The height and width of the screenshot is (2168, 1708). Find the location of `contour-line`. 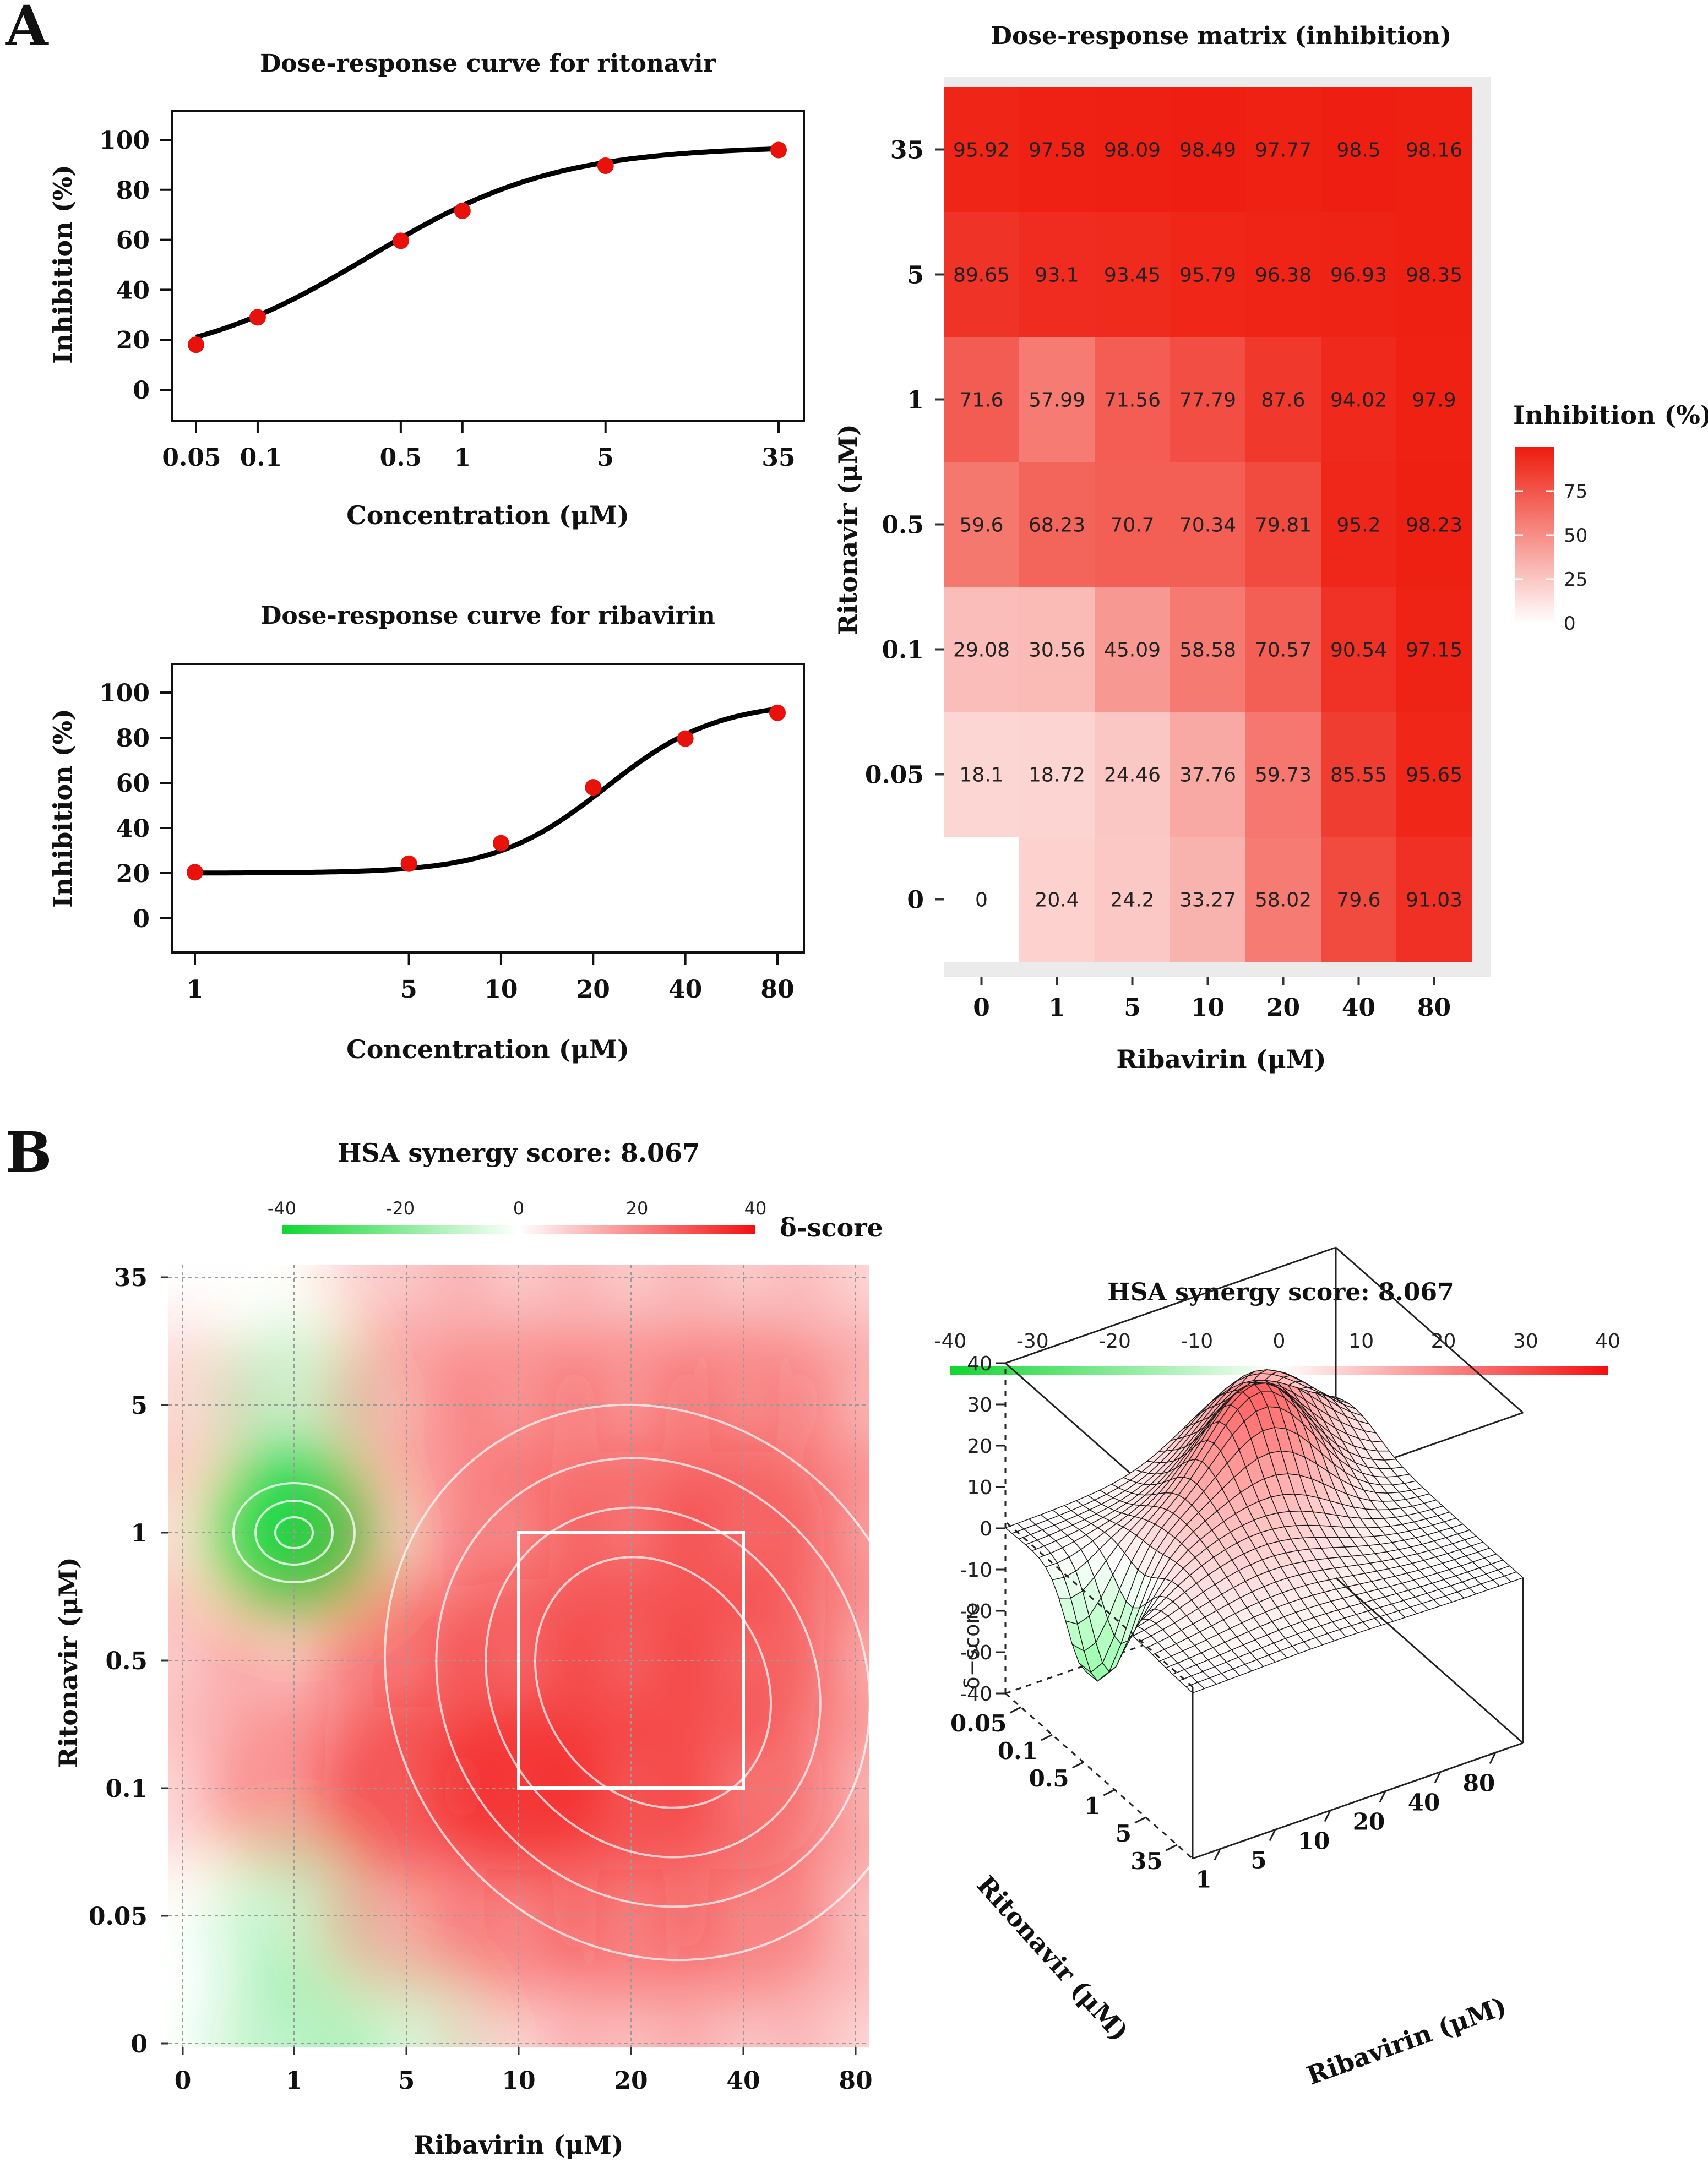

contour-line is located at coordinates (653, 1682).